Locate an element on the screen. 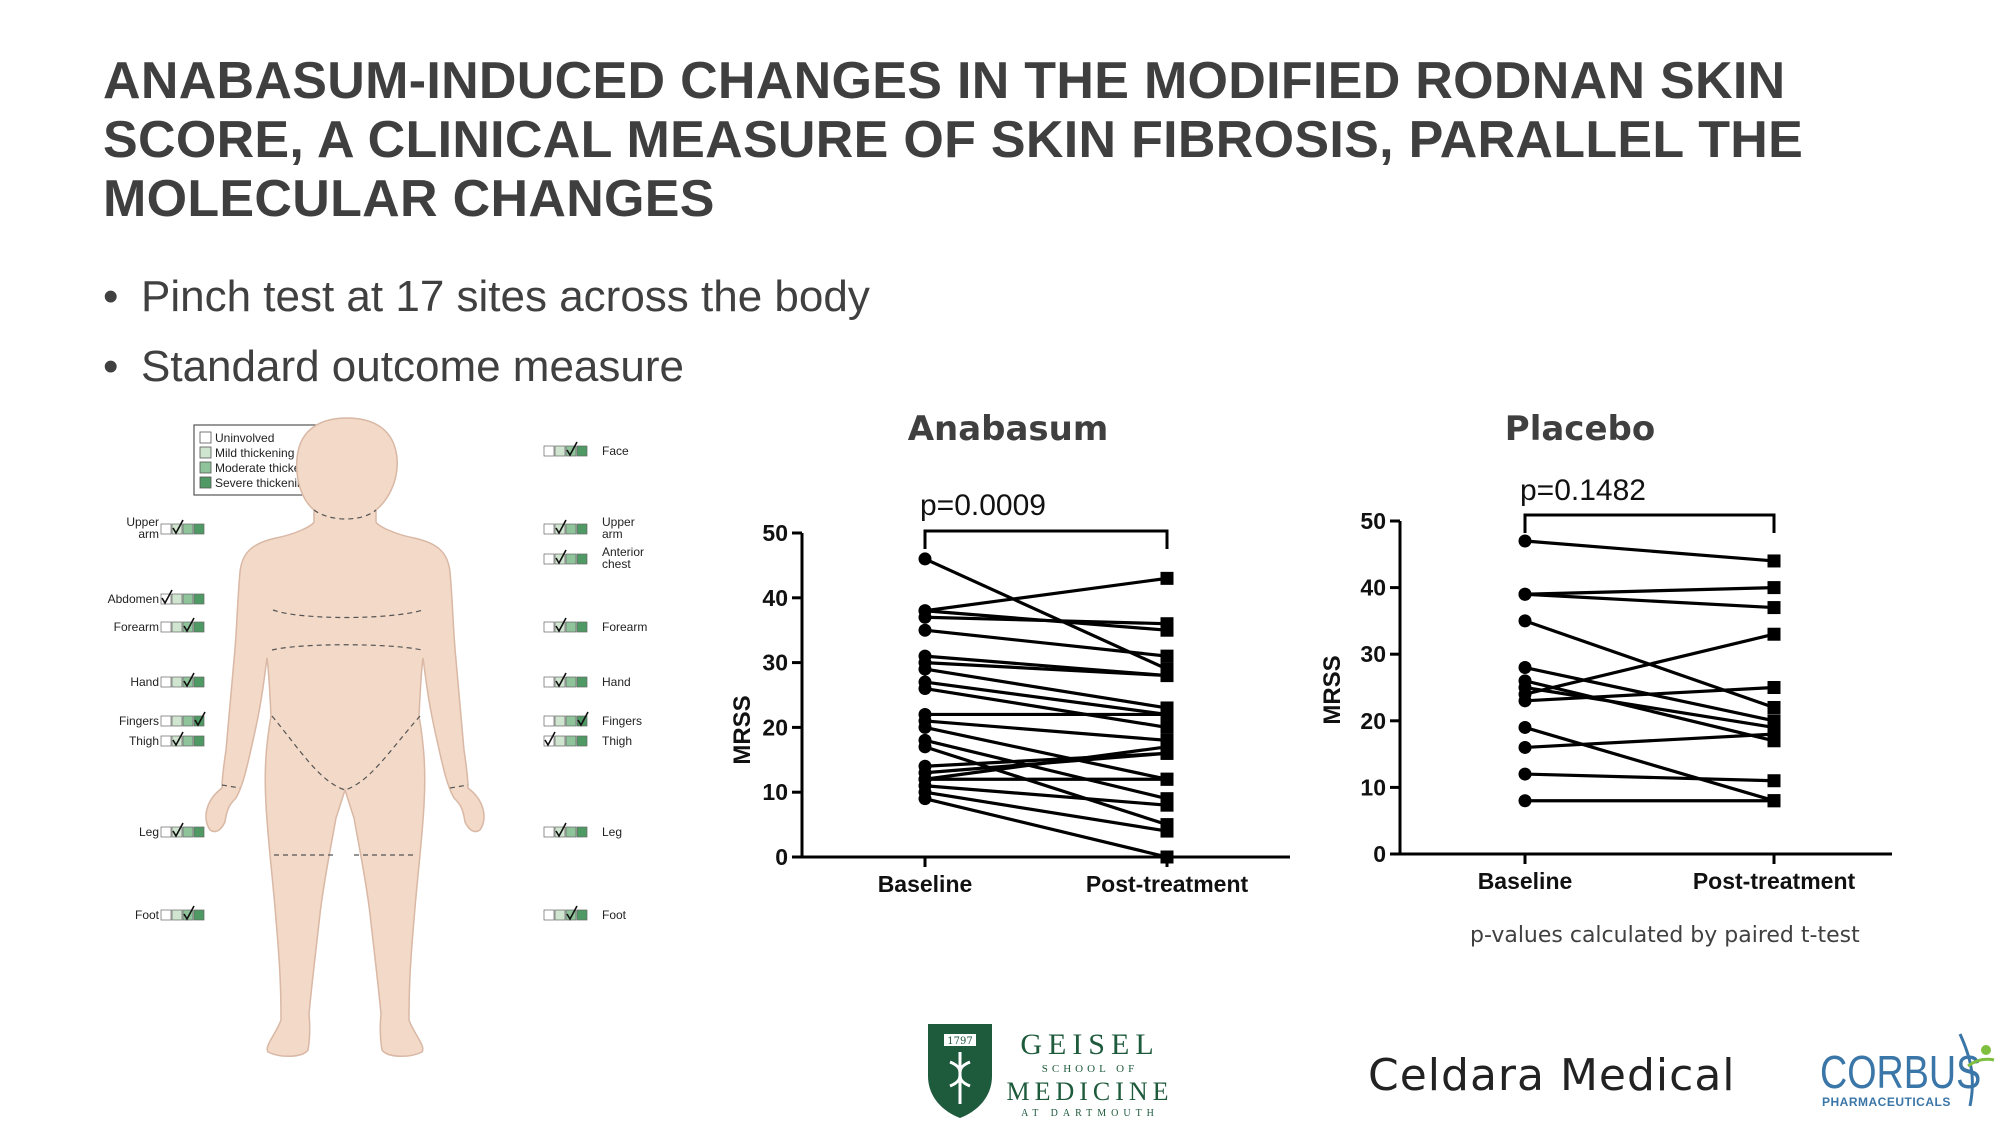 Image resolution: width=2000 pixels, height=1125 pixels. chart-title: Anabasum is located at coordinates (1008, 429).